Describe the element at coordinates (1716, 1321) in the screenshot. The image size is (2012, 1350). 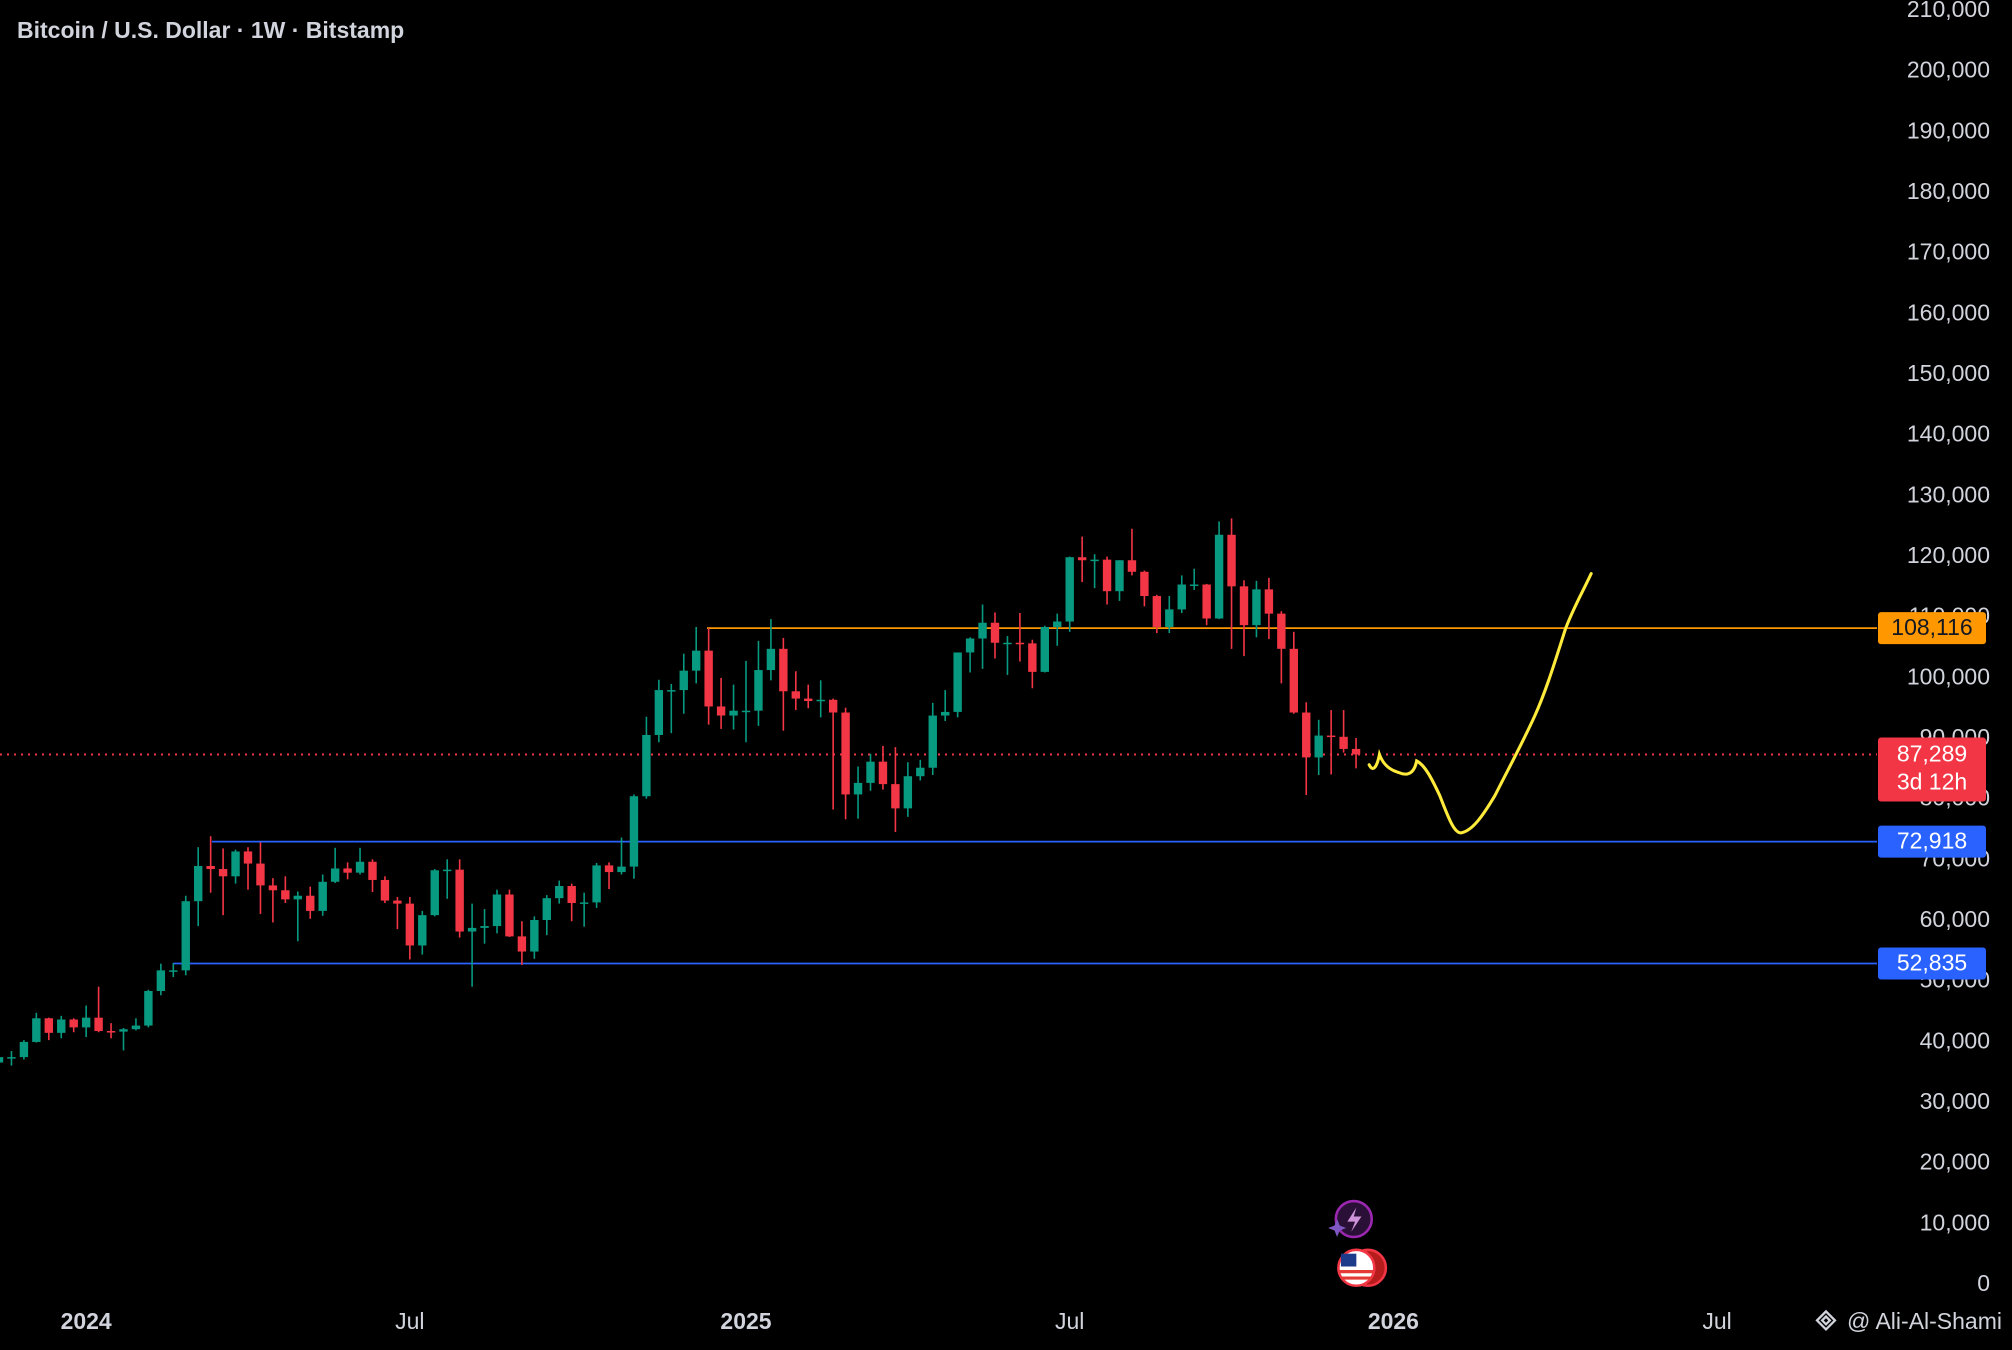
I see `x-tick-label: Jul` at that location.